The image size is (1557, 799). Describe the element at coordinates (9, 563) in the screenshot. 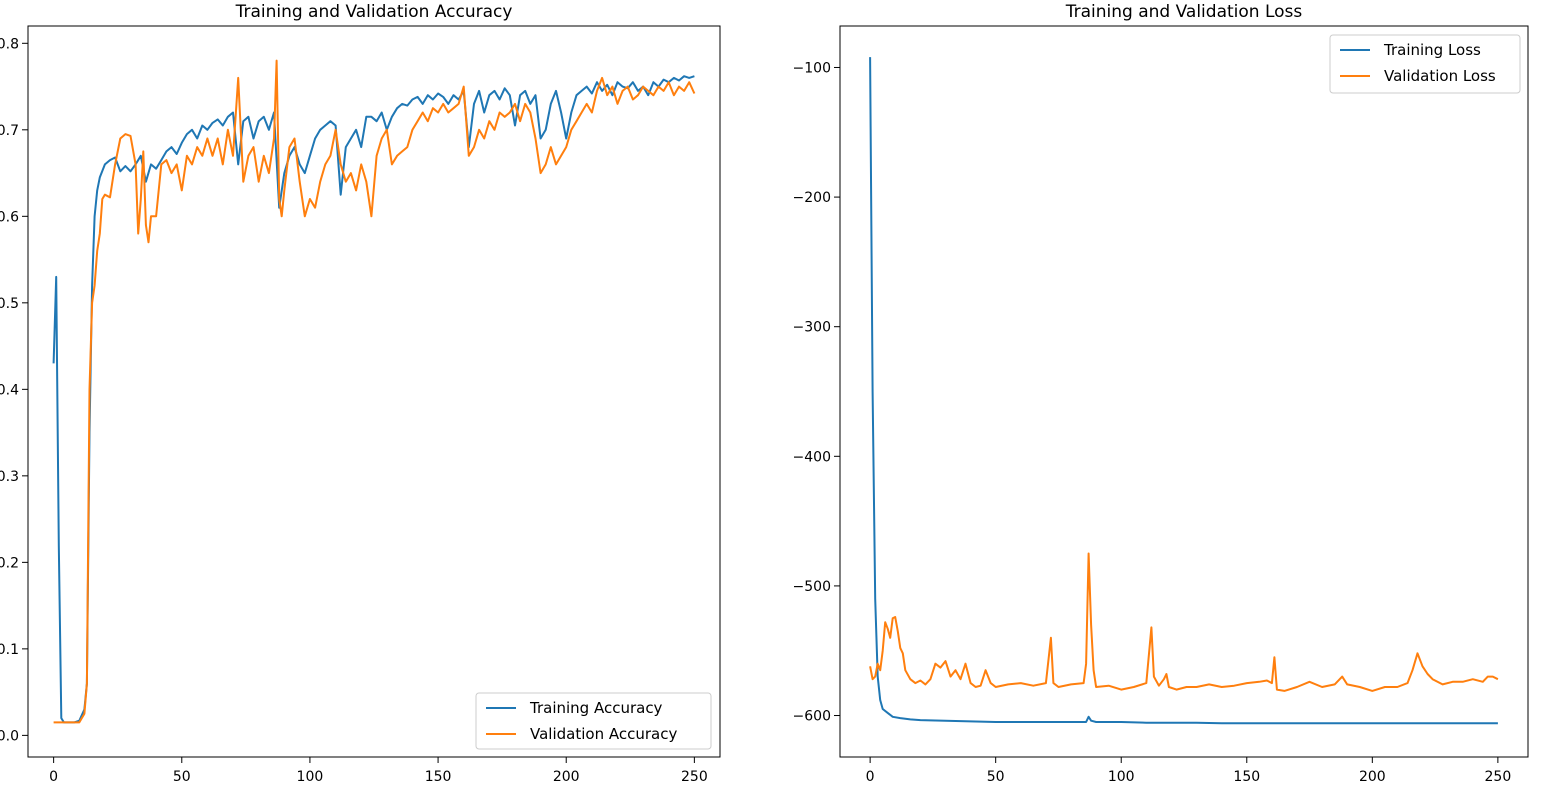

I see `y-tick-label: 0.2` at that location.